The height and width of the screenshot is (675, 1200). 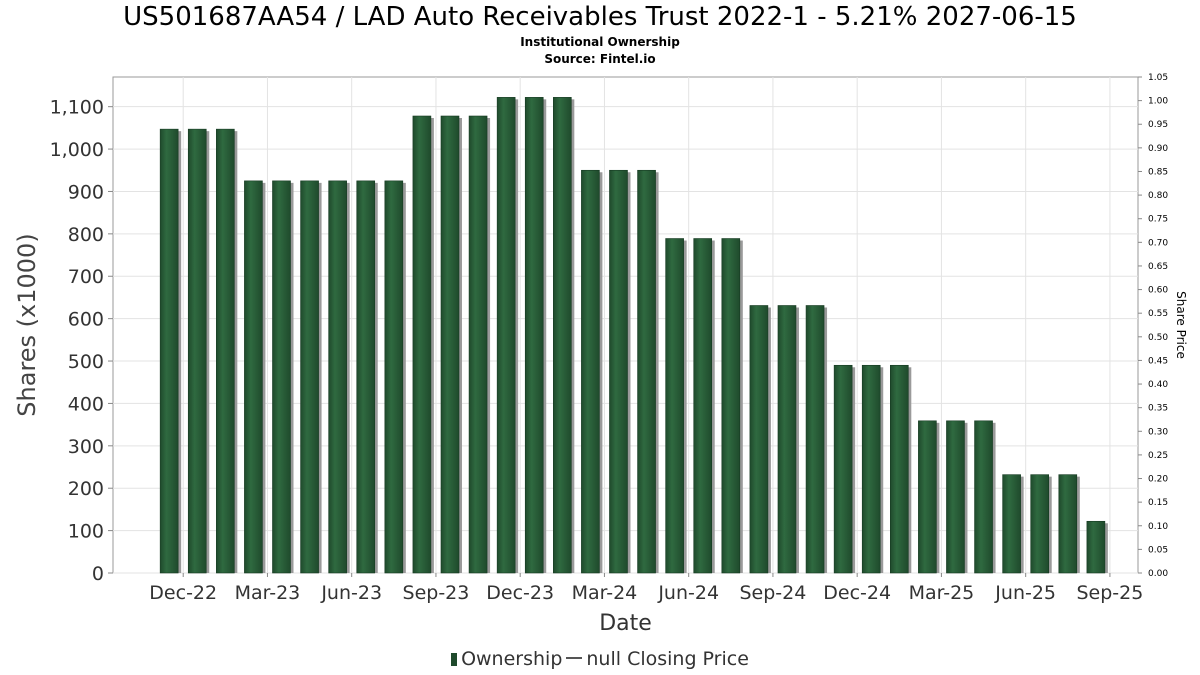 What do you see at coordinates (86, 192) in the screenshot?
I see `y-tick-label: 900` at bounding box center [86, 192].